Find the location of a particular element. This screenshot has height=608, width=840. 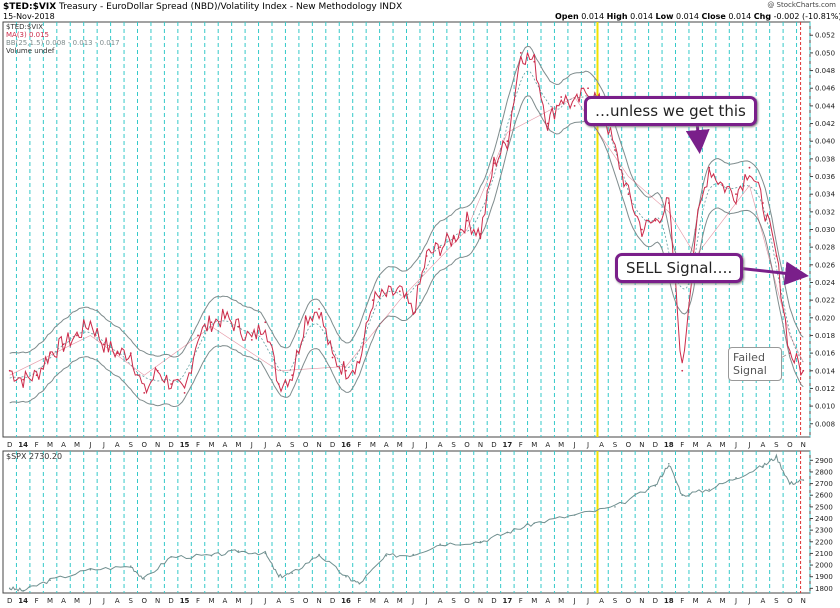

y-tick-label: 2600 is located at coordinates (824, 496).